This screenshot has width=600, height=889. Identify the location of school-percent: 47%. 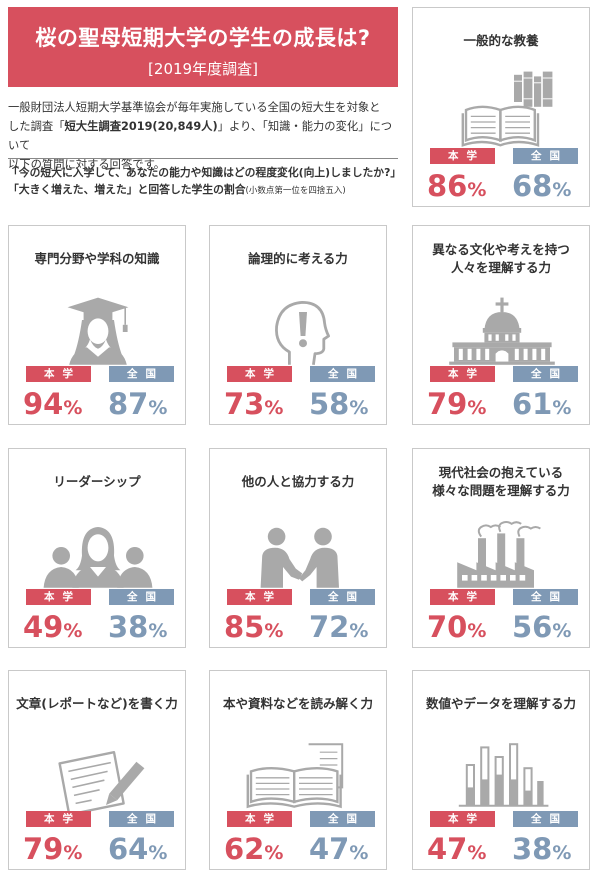
(467, 849).